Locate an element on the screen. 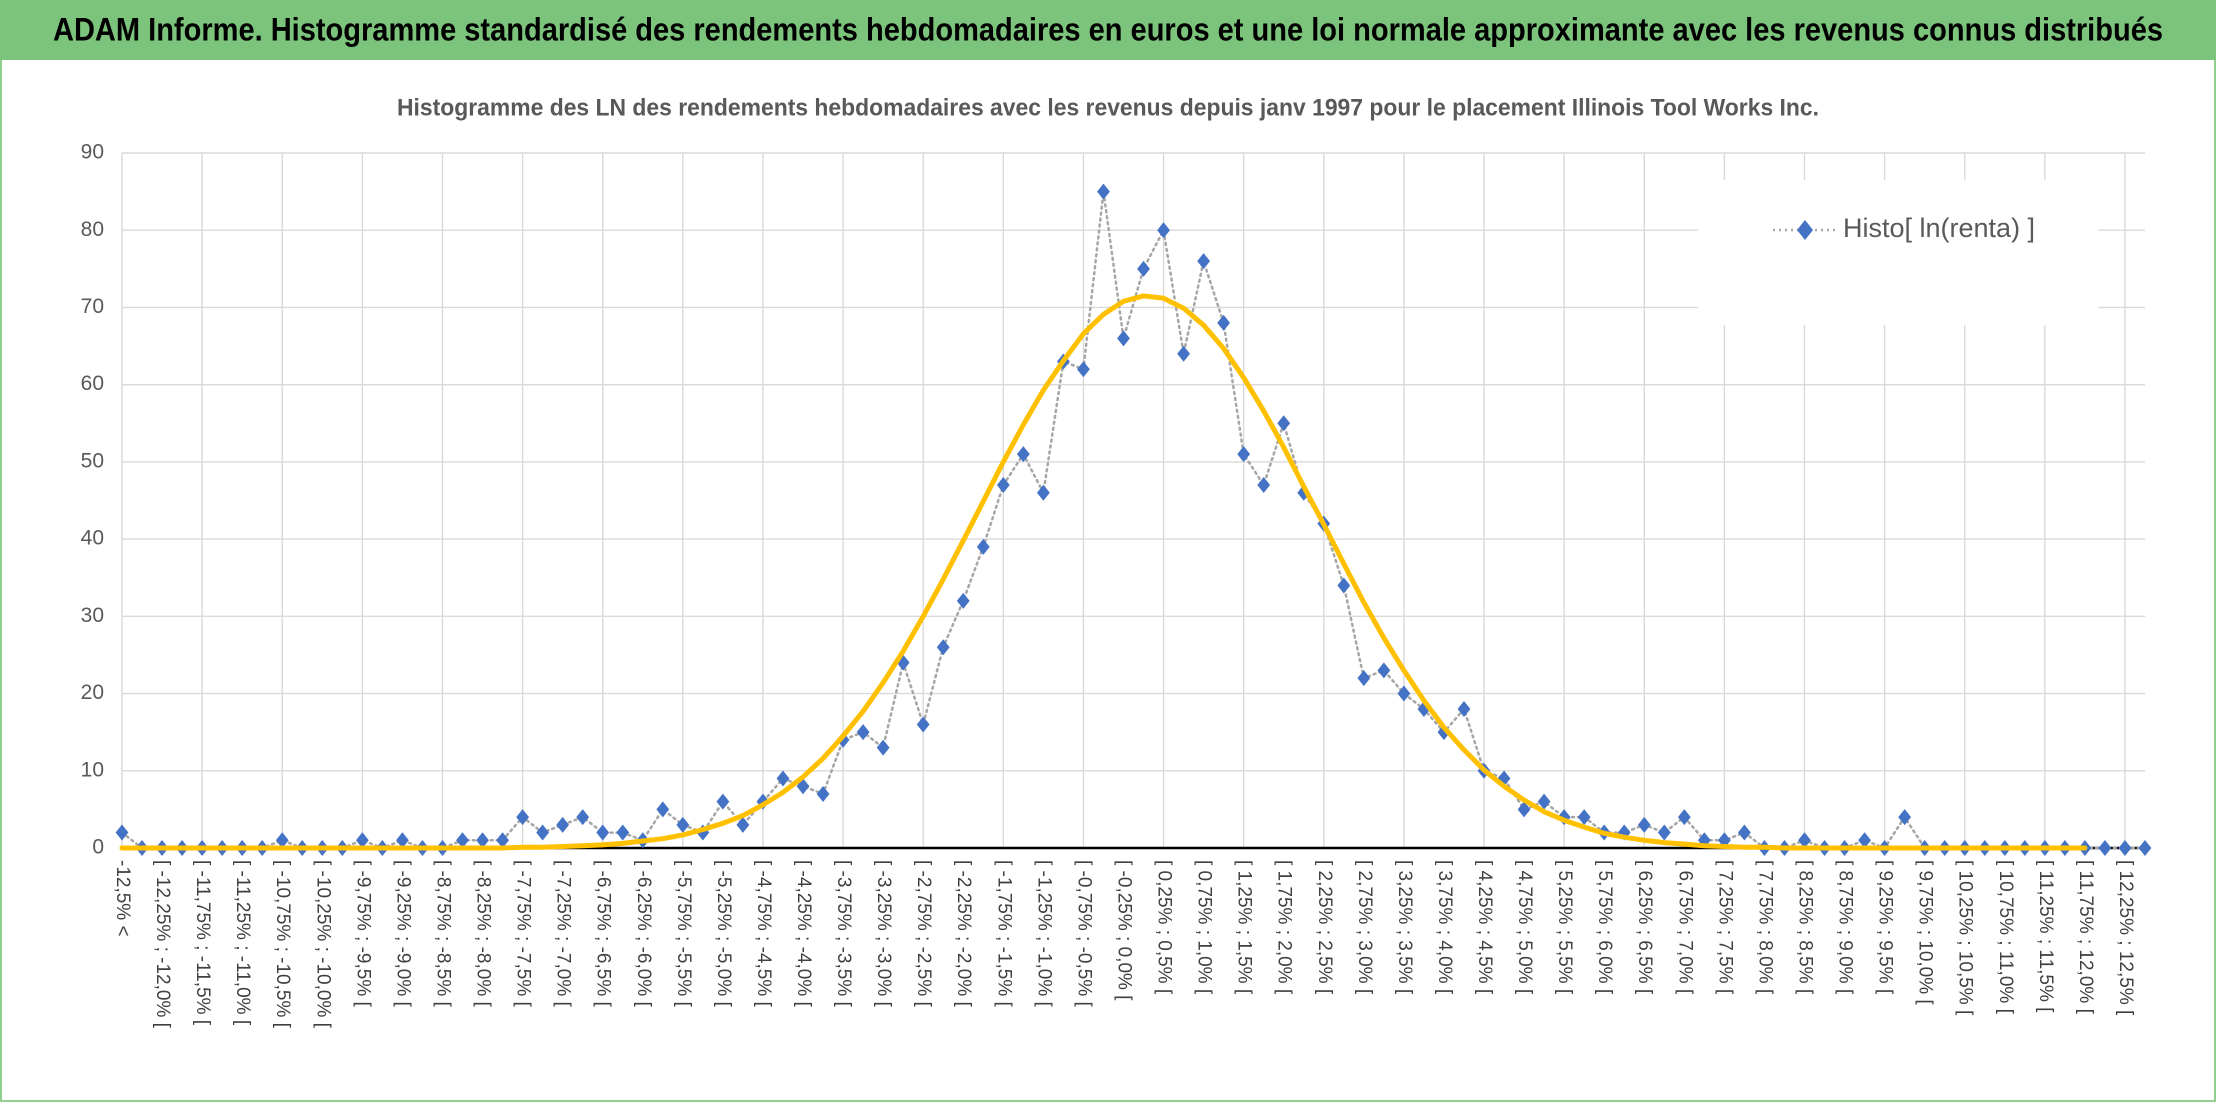 This screenshot has width=2216, height=1102. y-tick-label: 10 is located at coordinates (92, 769).